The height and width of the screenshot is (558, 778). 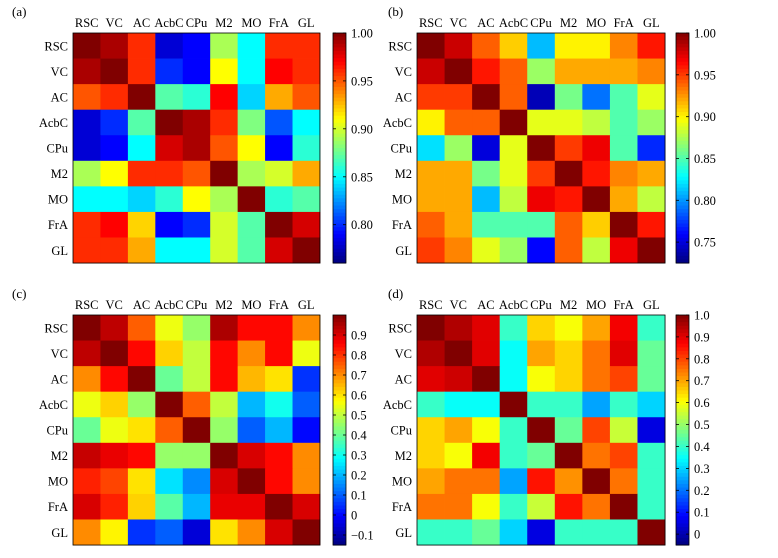 What do you see at coordinates (403, 72) in the screenshot?
I see `row-label: VC` at bounding box center [403, 72].